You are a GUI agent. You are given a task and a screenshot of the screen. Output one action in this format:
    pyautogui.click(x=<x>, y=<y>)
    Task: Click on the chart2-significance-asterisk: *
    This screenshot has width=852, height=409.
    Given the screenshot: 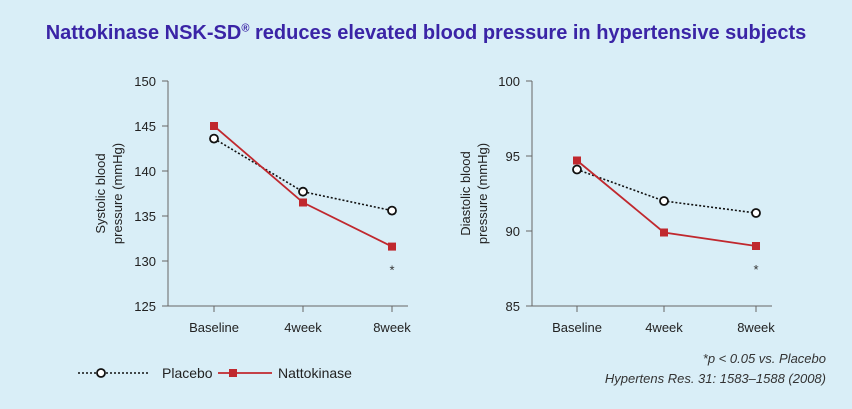 What is the action you would take?
    pyautogui.click(x=755, y=269)
    